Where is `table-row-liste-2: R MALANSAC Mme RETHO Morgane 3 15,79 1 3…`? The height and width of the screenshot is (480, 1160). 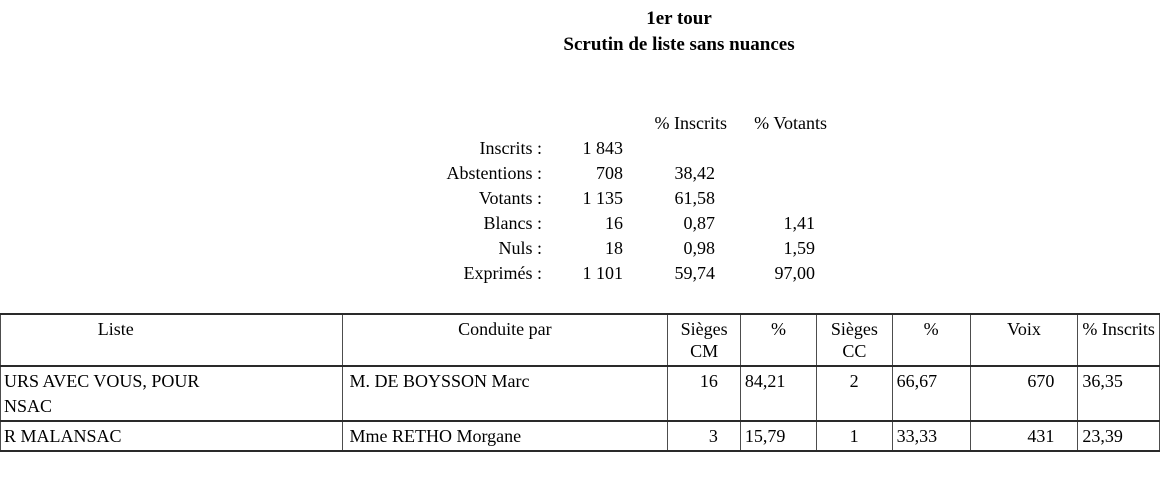
table-row-liste-2: R MALANSAC Mme RETHO Morgane 3 15,79 1 3… is located at coordinates (580, 436).